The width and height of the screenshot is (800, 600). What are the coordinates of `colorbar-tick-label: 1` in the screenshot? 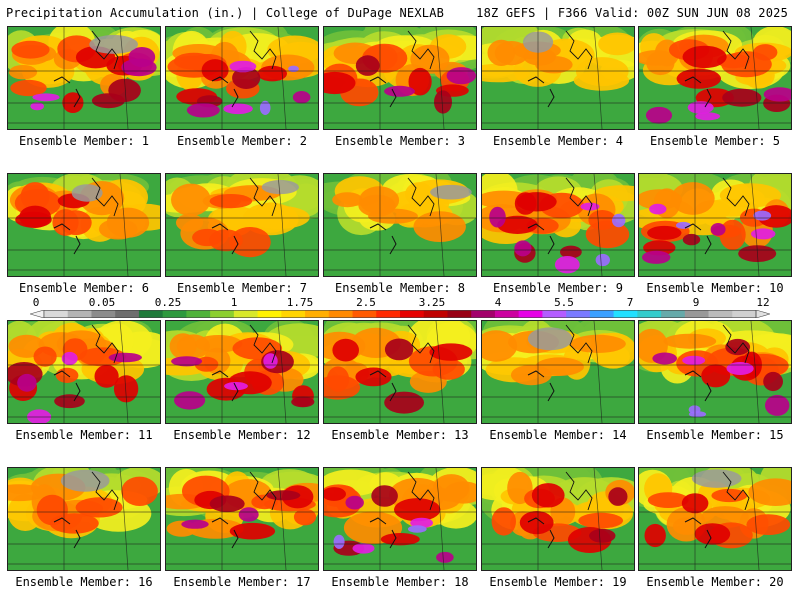 It's located at (234, 302).